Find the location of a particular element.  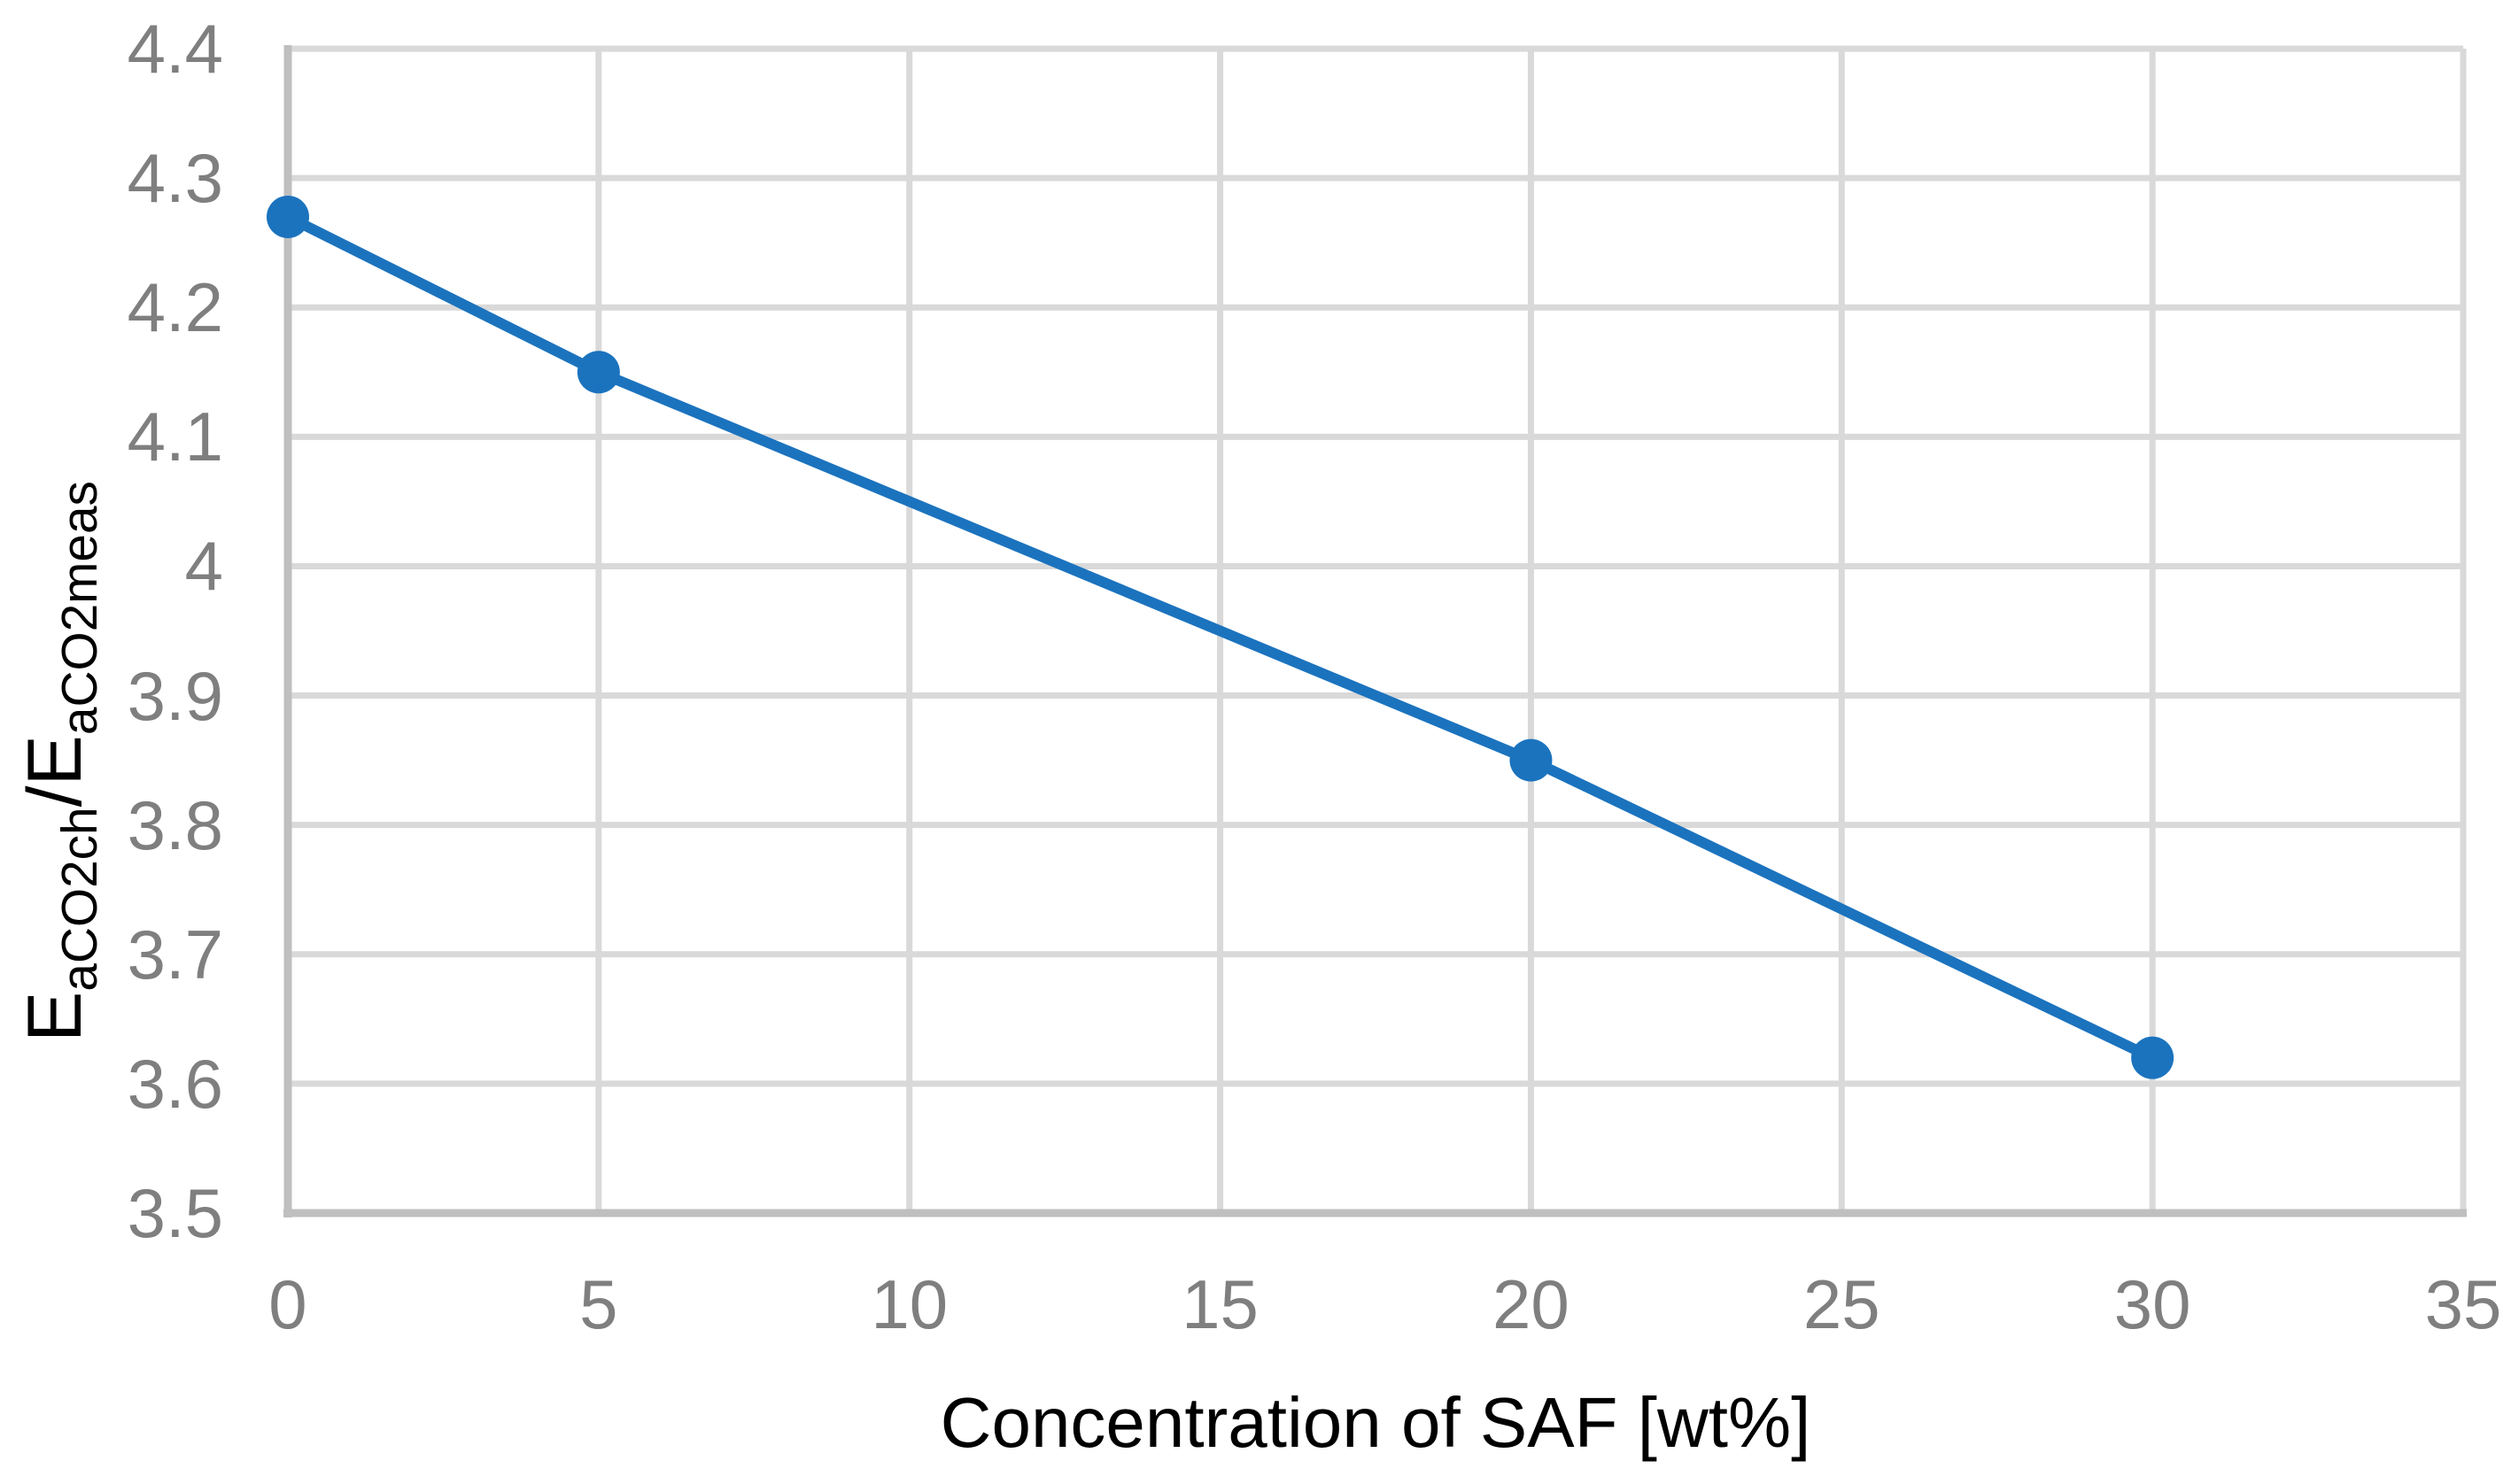

x-tick-label: 30 is located at coordinates (2152, 1304).